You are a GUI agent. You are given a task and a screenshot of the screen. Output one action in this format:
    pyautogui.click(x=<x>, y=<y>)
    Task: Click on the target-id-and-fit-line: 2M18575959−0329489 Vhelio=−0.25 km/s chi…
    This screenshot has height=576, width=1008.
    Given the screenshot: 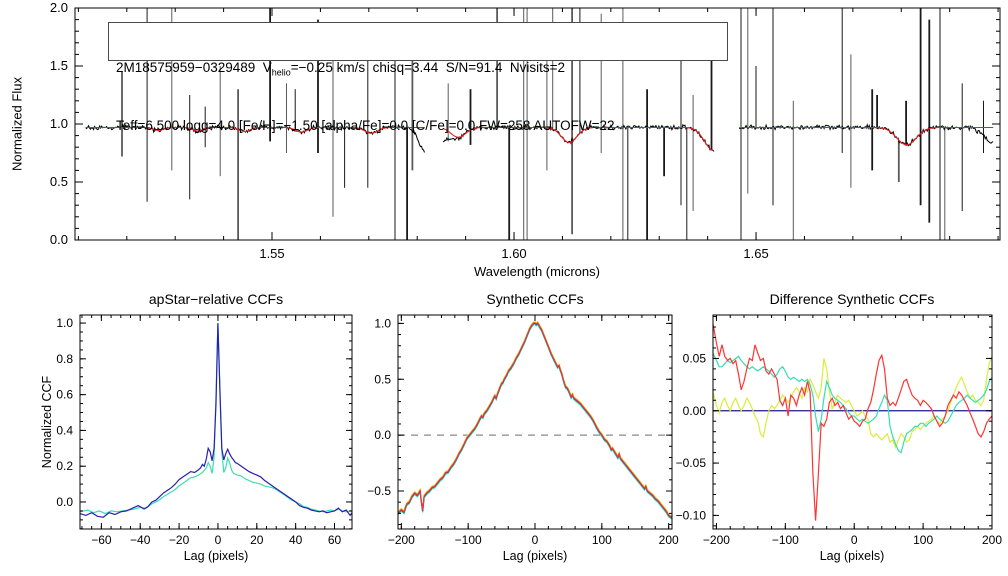 What is the action you would take?
    pyautogui.click(x=341, y=69)
    